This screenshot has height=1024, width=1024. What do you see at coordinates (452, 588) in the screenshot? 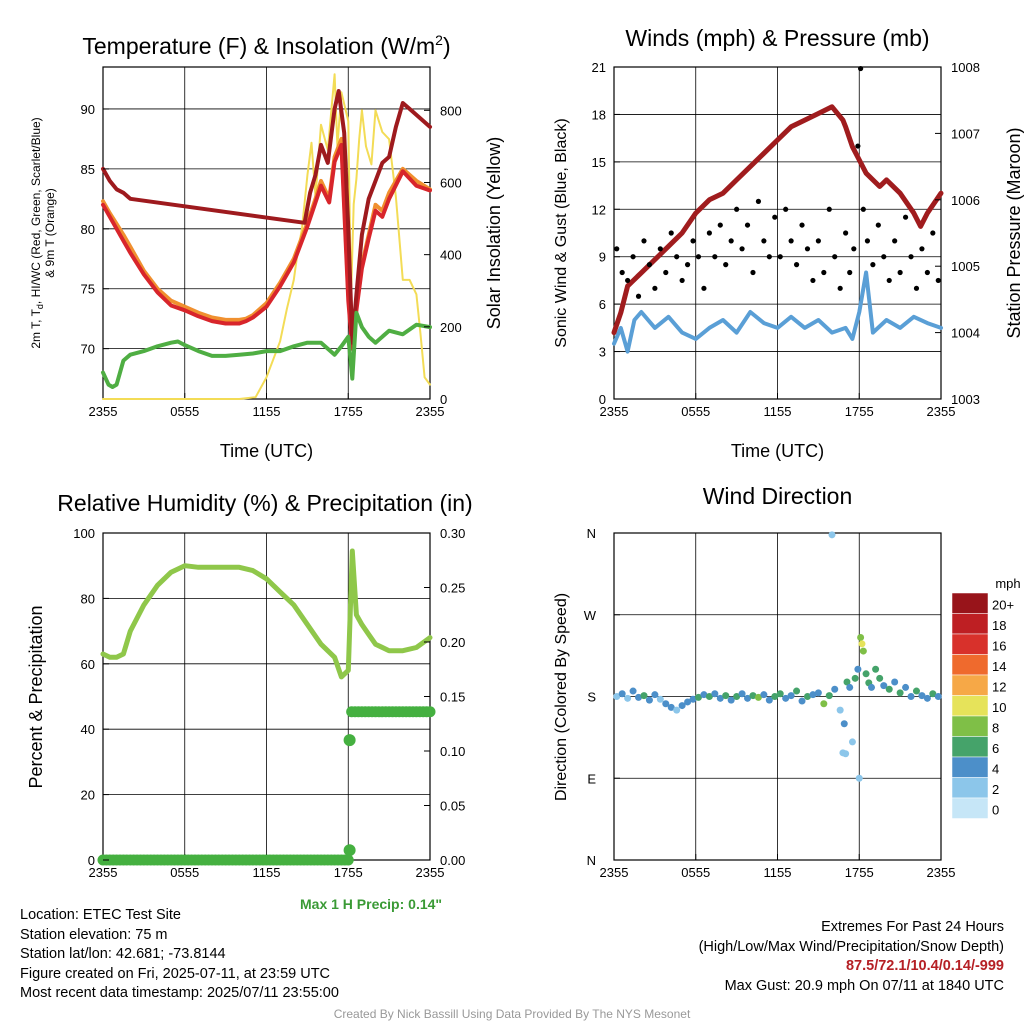
I see `precip-y-tick-label: 0.25` at bounding box center [452, 588].